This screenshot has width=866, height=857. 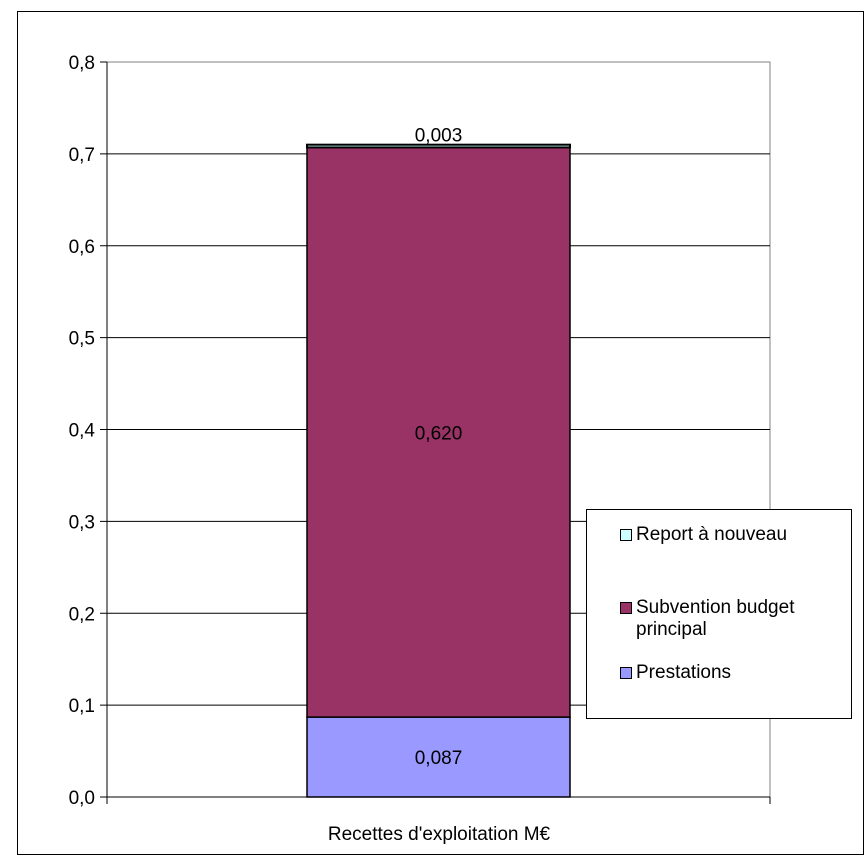 I want to click on y-tick-label: 0,8, so click(x=82, y=63).